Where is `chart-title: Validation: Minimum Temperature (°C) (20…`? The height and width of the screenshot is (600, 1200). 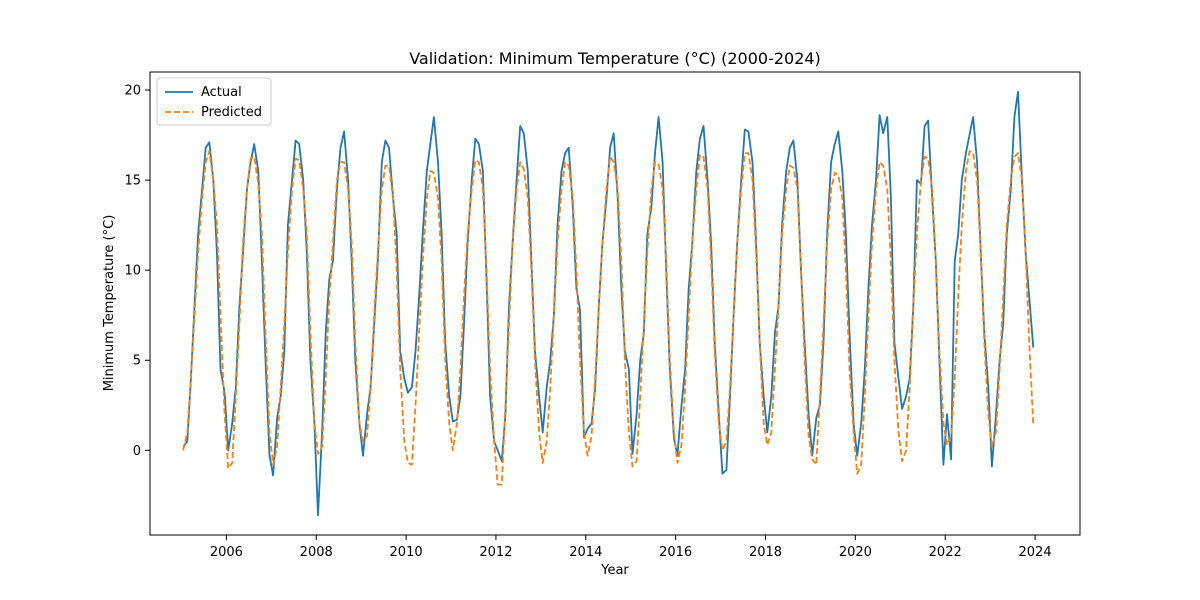 chart-title: Validation: Minimum Temperature (°C) (20… is located at coordinates (615, 58).